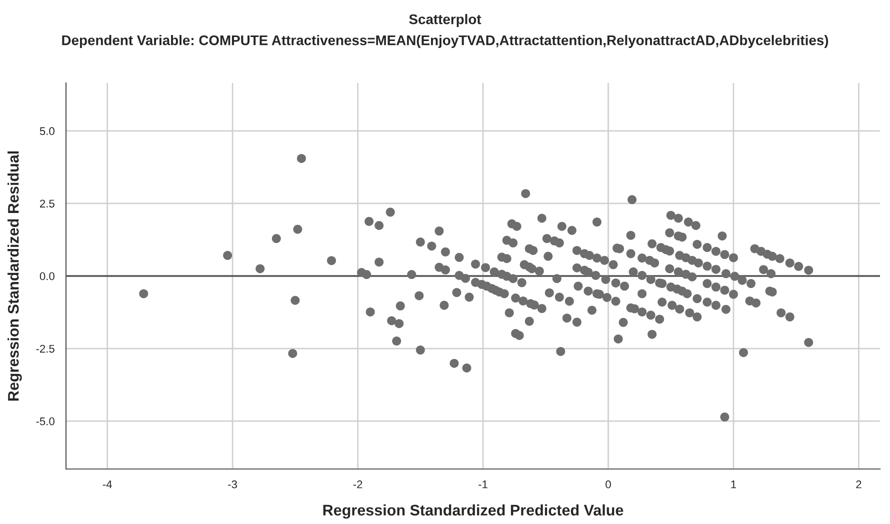 The height and width of the screenshot is (524, 890). Describe the element at coordinates (47, 276) in the screenshot. I see `y-tick-label: 0.0` at that location.